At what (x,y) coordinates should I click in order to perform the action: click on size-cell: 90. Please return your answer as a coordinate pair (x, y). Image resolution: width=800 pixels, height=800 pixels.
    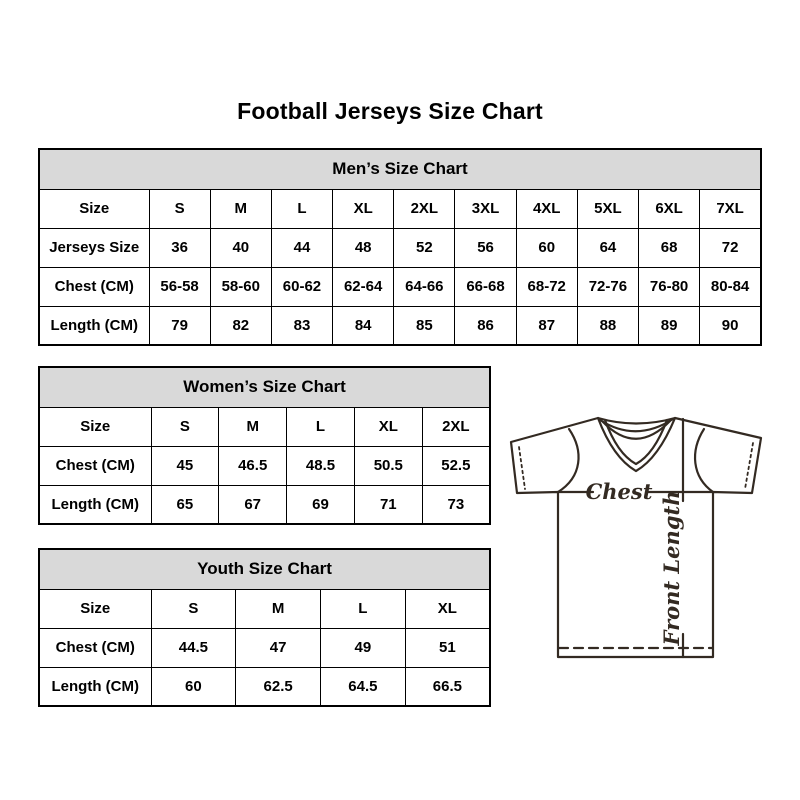
    Looking at the image, I should click on (730, 325).